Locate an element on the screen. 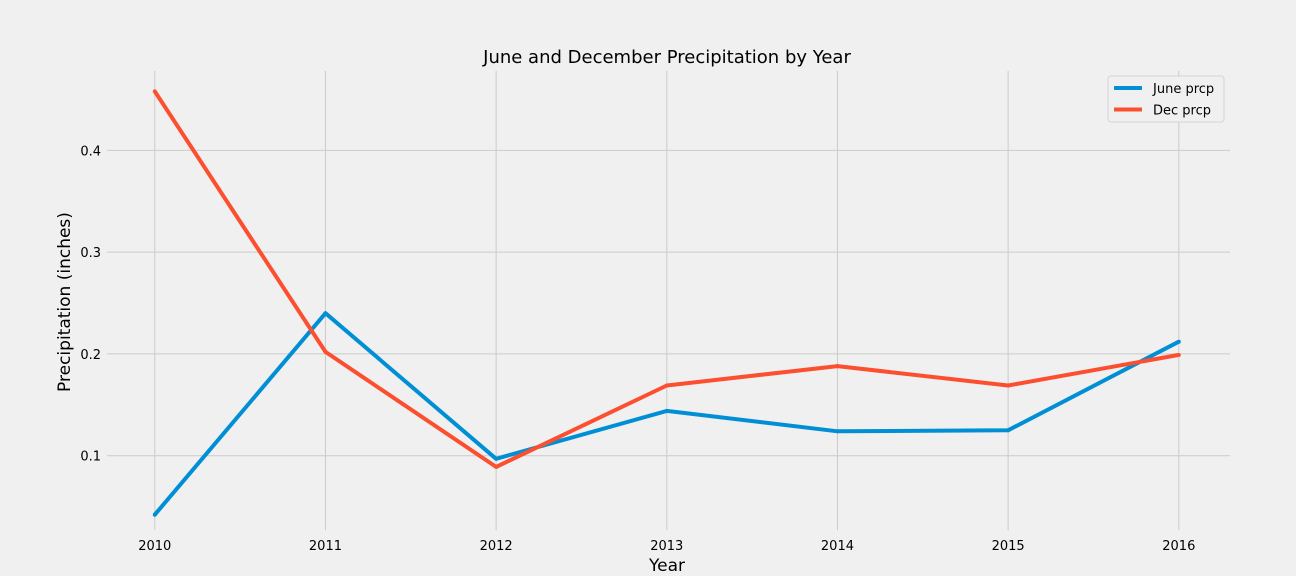 The width and height of the screenshot is (1296, 576). legend-label-dec-prcp: Dec prcp is located at coordinates (1182, 111).